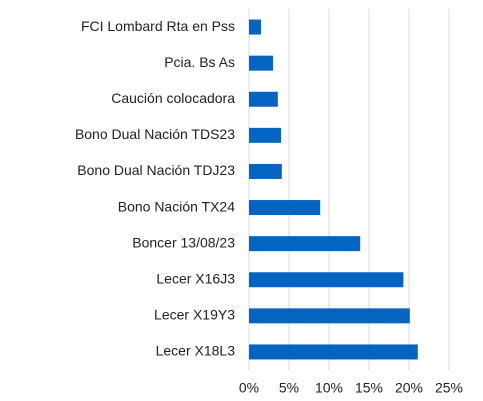 This screenshot has width=483, height=401. Describe the element at coordinates (156, 170) in the screenshot. I see `y-tick-label: Bono Dual Nación TDJ23` at that location.